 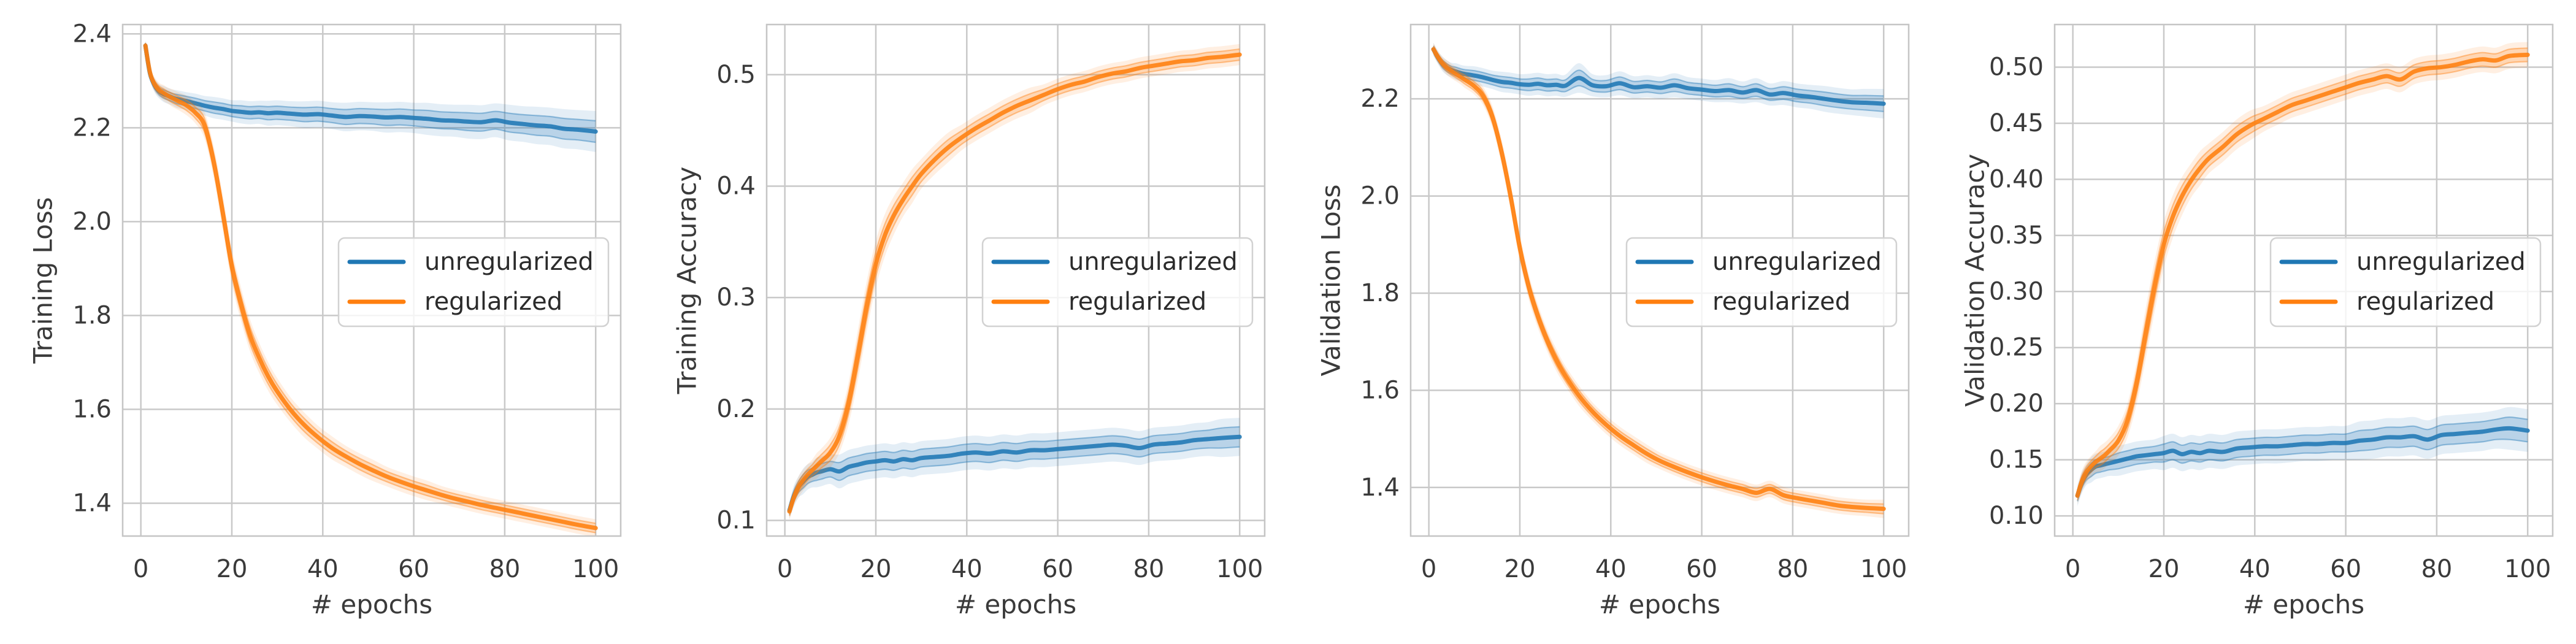 What do you see at coordinates (2016, 460) in the screenshot?
I see `y-tick-label: 0.15` at bounding box center [2016, 460].